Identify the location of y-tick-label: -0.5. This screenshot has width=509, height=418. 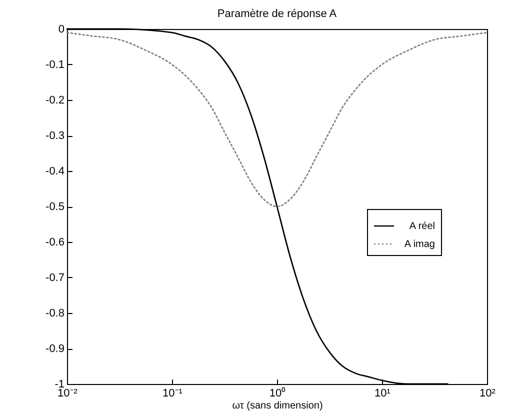
(55, 207).